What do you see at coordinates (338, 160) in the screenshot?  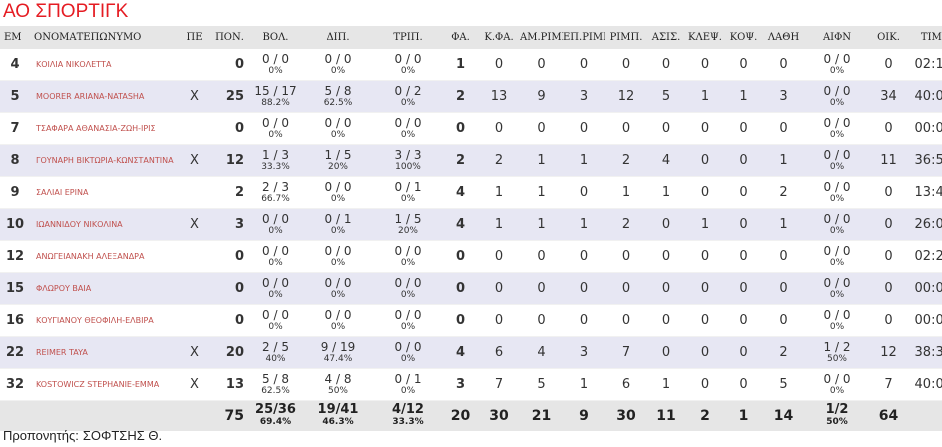 I see `two-pointers: 1 / 5 20%` at bounding box center [338, 160].